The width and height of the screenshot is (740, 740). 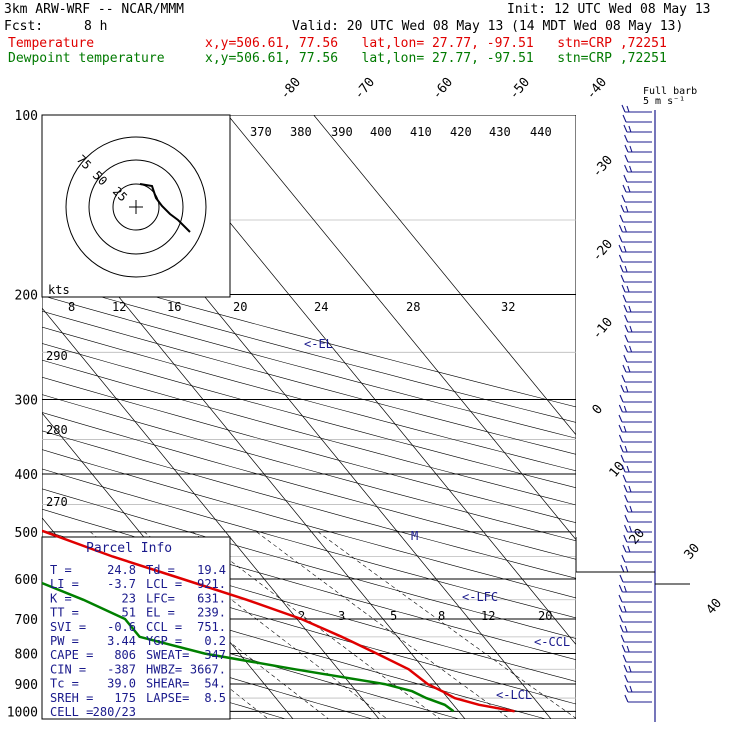 I want to click on isentrope-label: 290, so click(x=57, y=356).